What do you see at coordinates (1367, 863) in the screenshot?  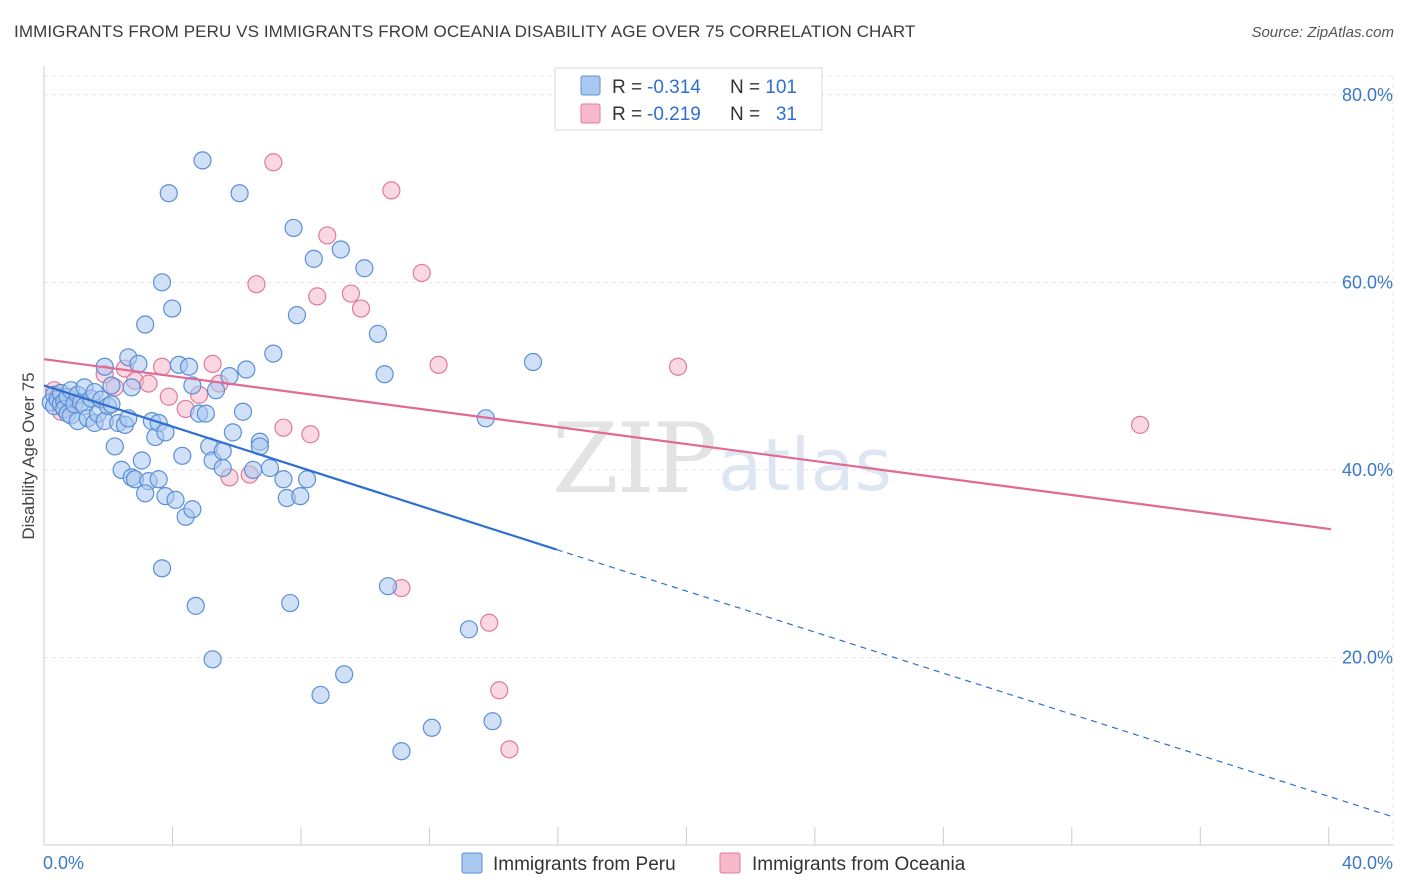 I see `x-tick-label-max: 40.0%` at bounding box center [1367, 863].